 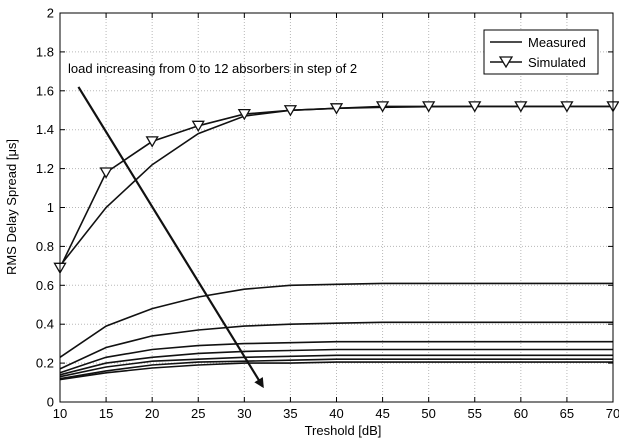 What do you see at coordinates (45, 168) in the screenshot?
I see `y-tick-label: 1.2` at bounding box center [45, 168].